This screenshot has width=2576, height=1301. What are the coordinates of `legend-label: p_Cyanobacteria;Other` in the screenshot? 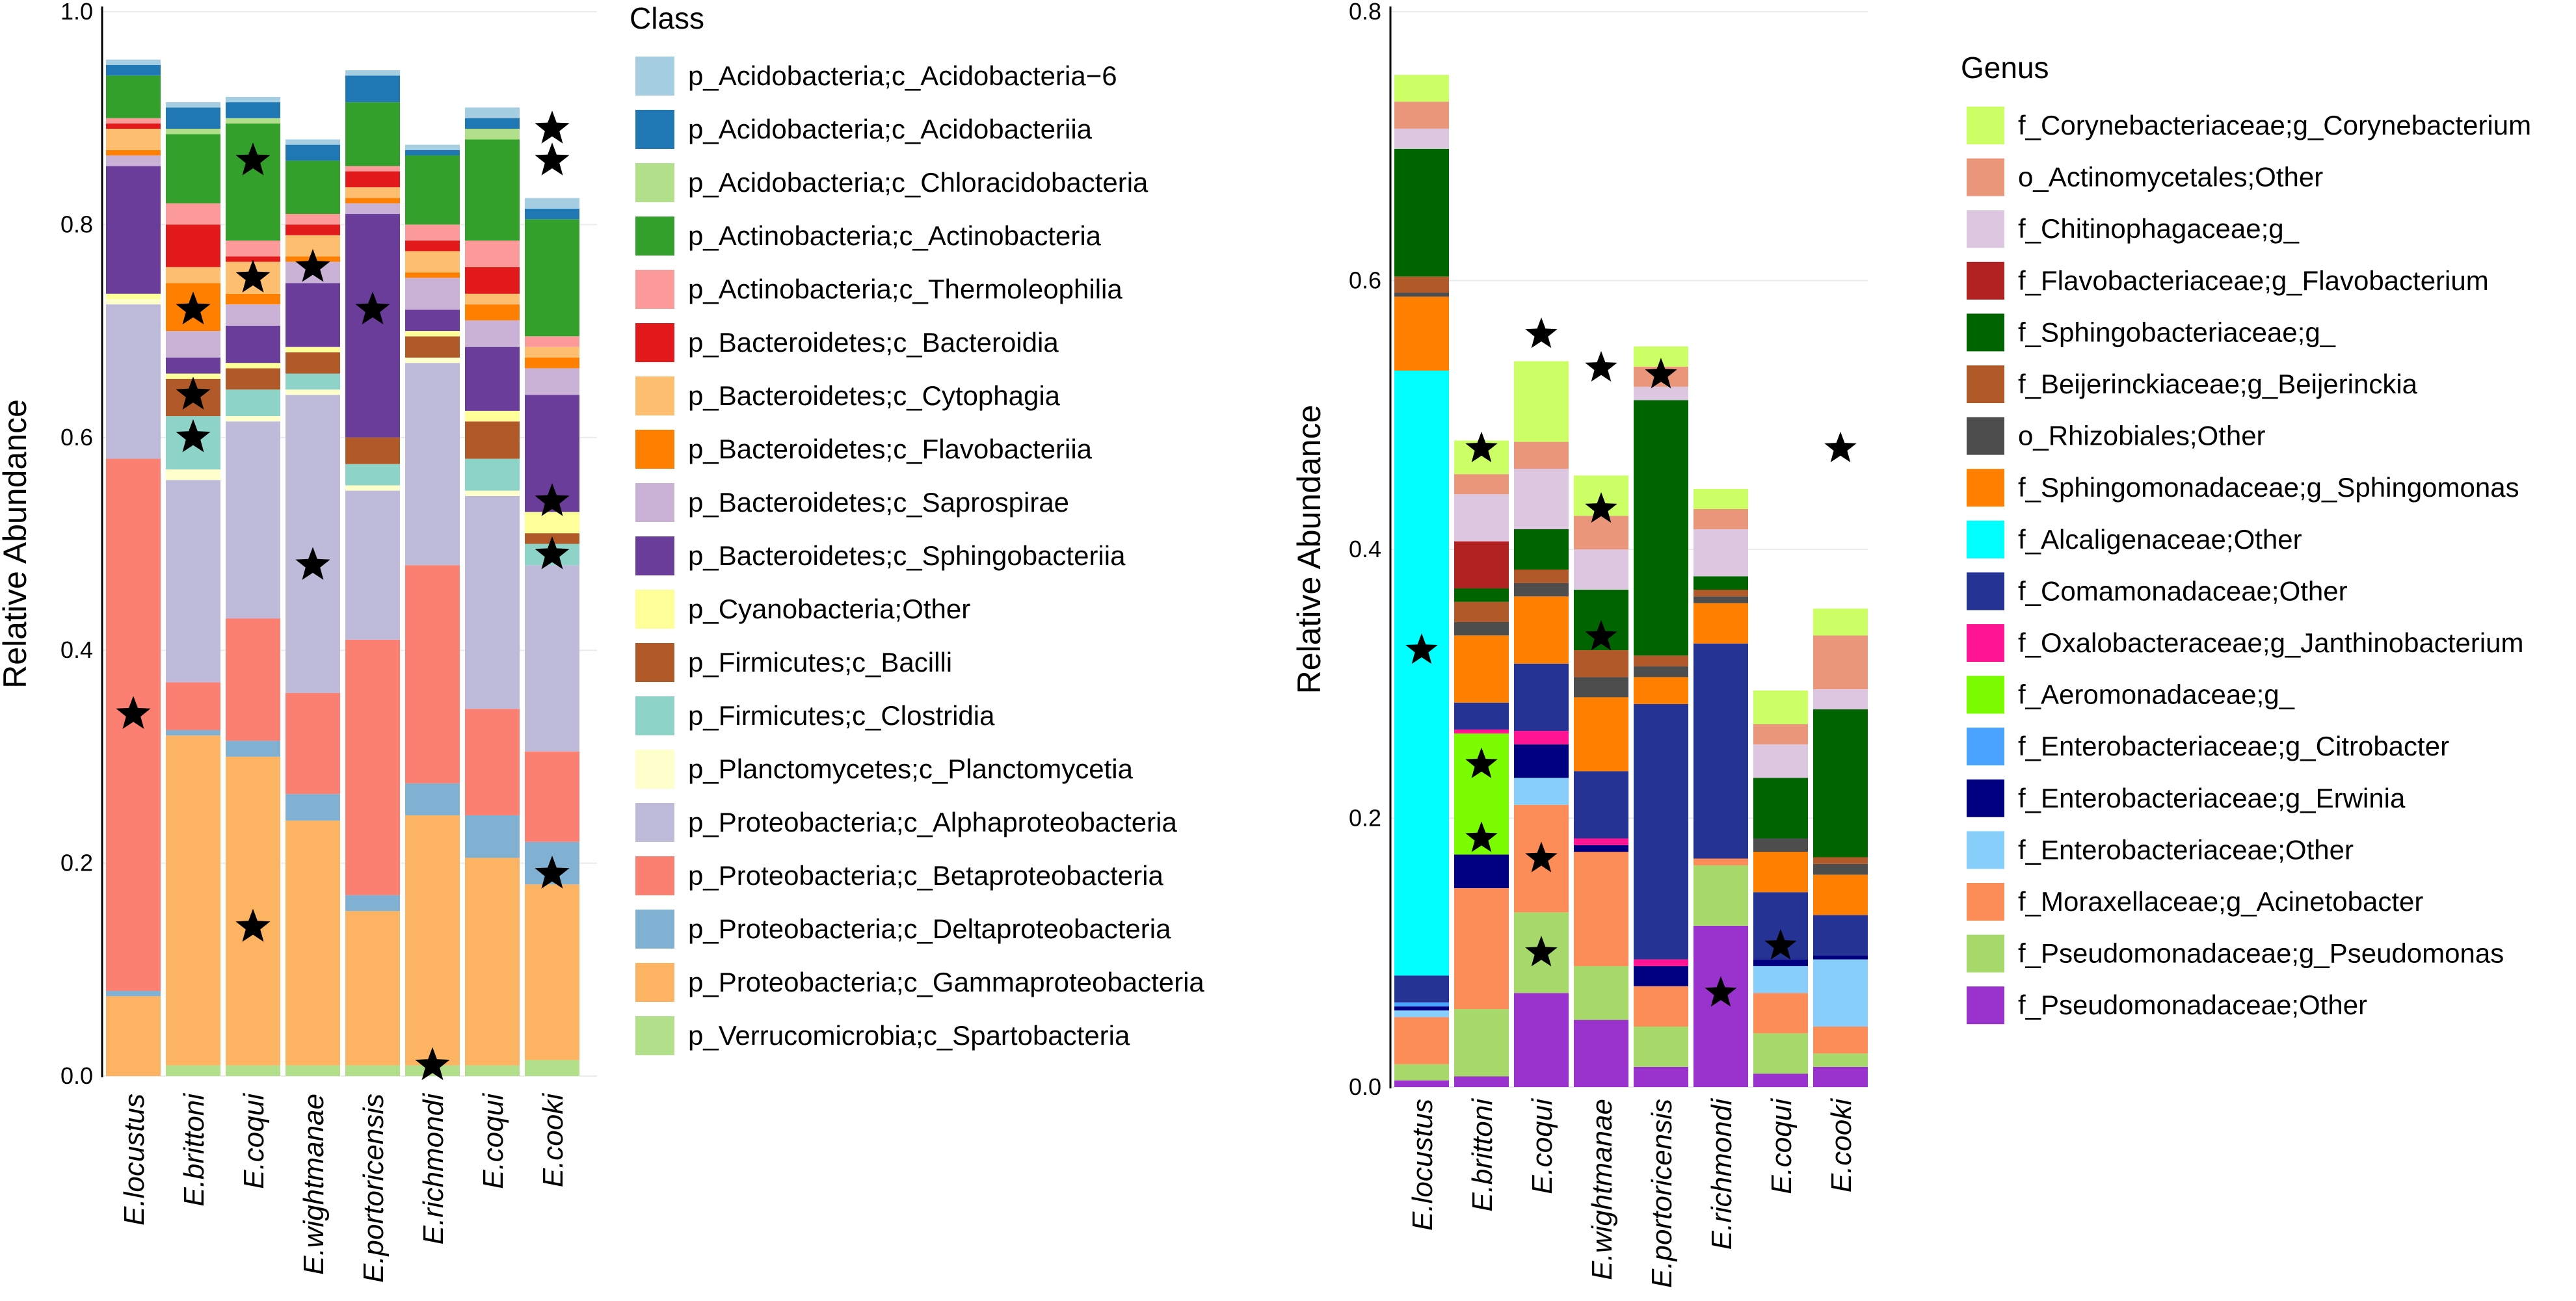 It's located at (829, 609).